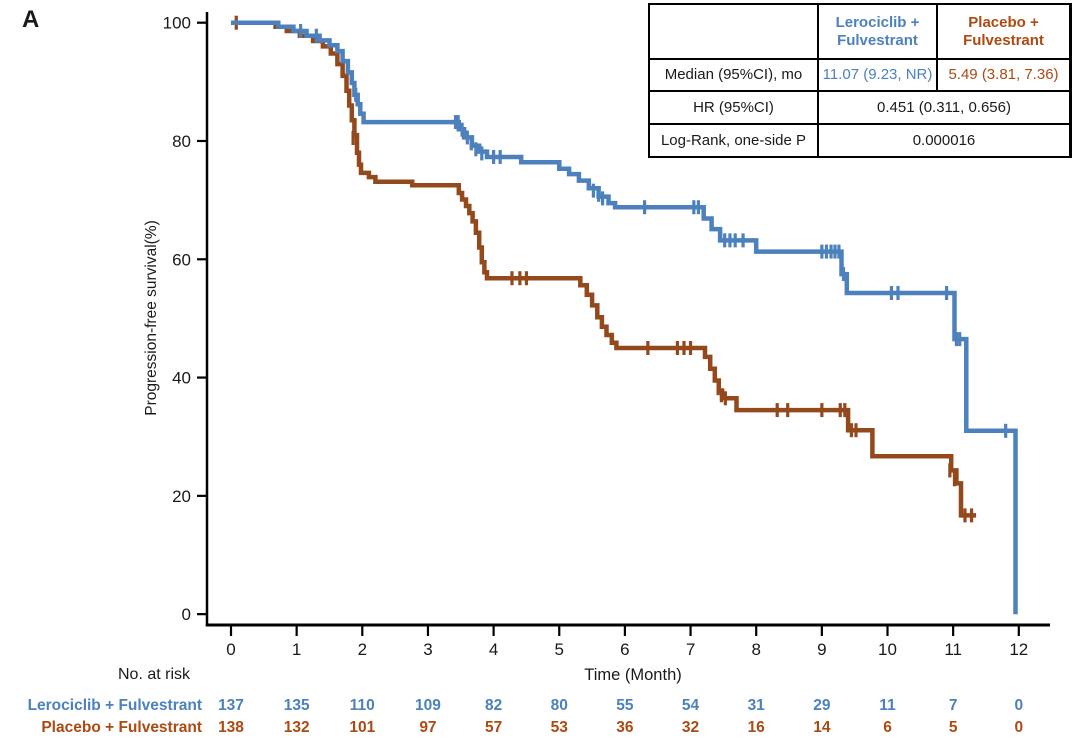 The width and height of the screenshot is (1080, 753). I want to click on y-tick-label: 80, so click(181, 141).